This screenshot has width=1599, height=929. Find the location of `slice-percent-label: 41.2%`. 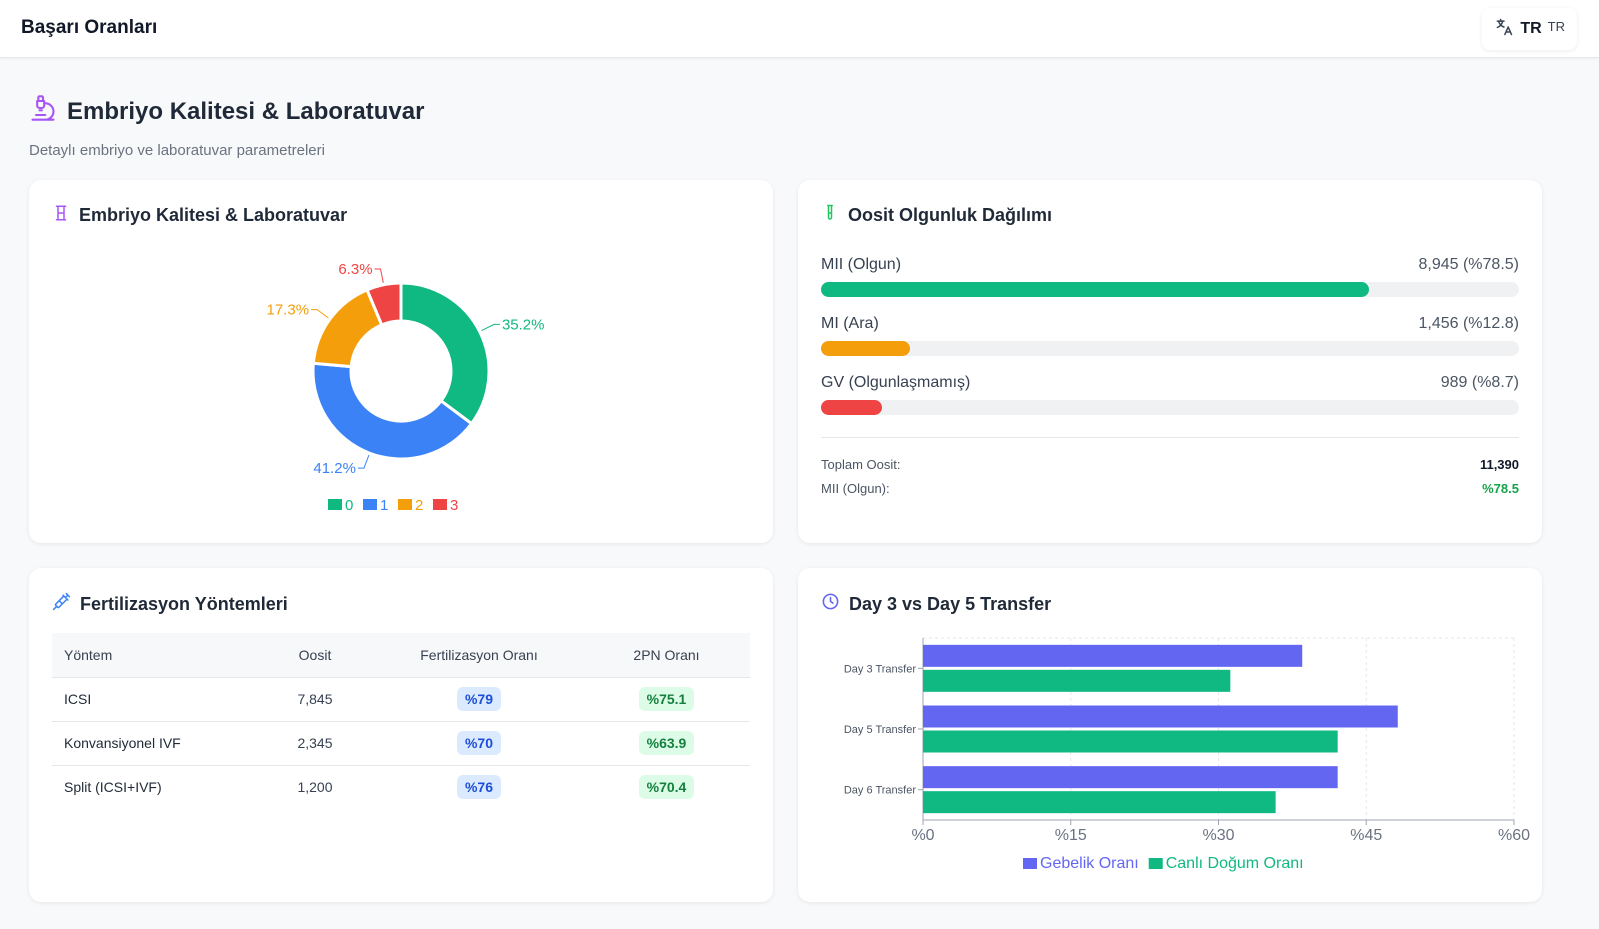

slice-percent-label: 41.2% is located at coordinates (334, 468).